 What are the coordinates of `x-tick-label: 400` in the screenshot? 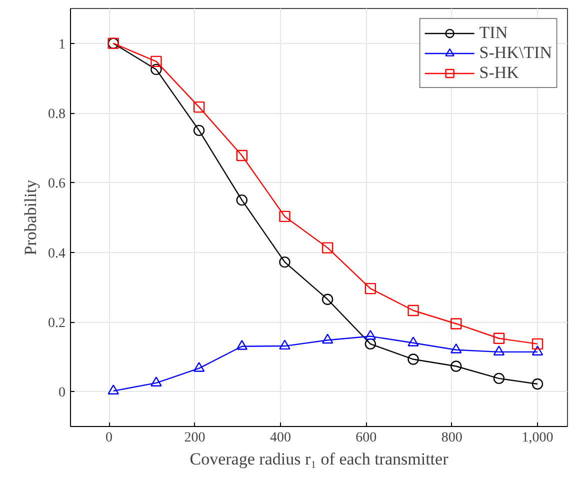 It's located at (280, 438).